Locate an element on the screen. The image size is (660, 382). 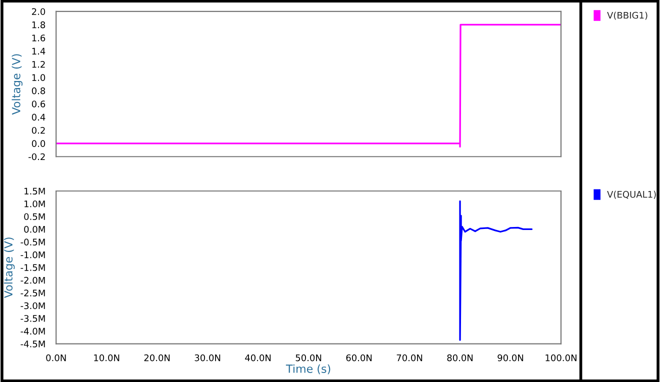
y-tick-label: 1.5M is located at coordinates (34, 191).